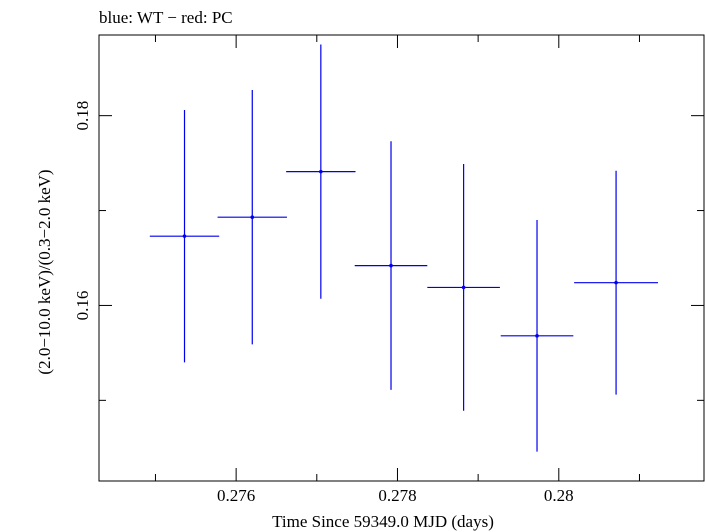 Image resolution: width=705 pixels, height=532 pixels. Describe the element at coordinates (82, 306) in the screenshot. I see `y-tick-label: 0.16` at that location.